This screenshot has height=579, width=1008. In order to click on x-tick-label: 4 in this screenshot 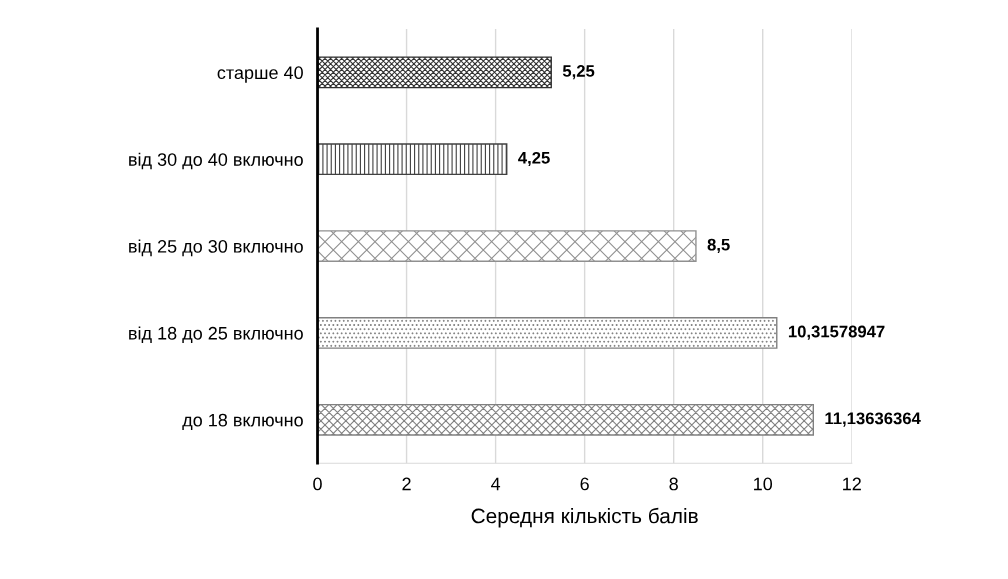, I will do `click(495, 484)`.